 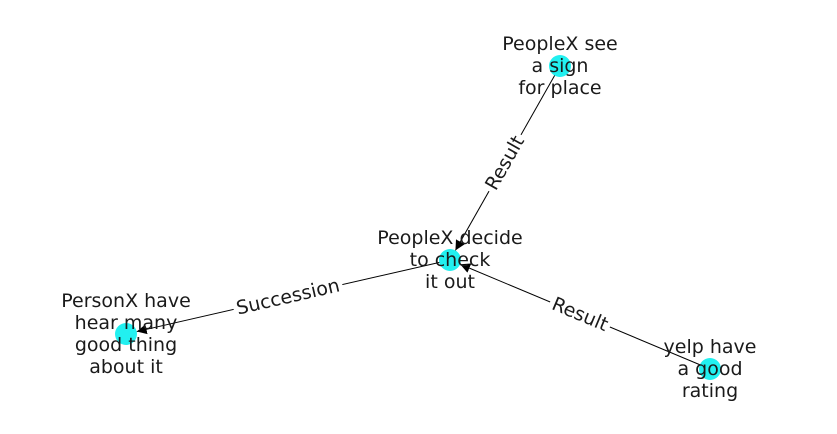 I want to click on node-label-line: hear many, so click(x=126, y=323).